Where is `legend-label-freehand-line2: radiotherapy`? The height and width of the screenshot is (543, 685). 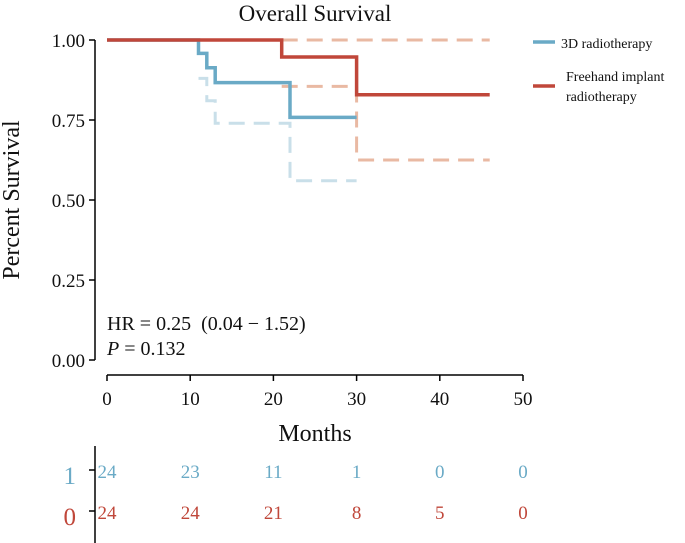
legend-label-freehand-line2: radiotherapy is located at coordinates (601, 97).